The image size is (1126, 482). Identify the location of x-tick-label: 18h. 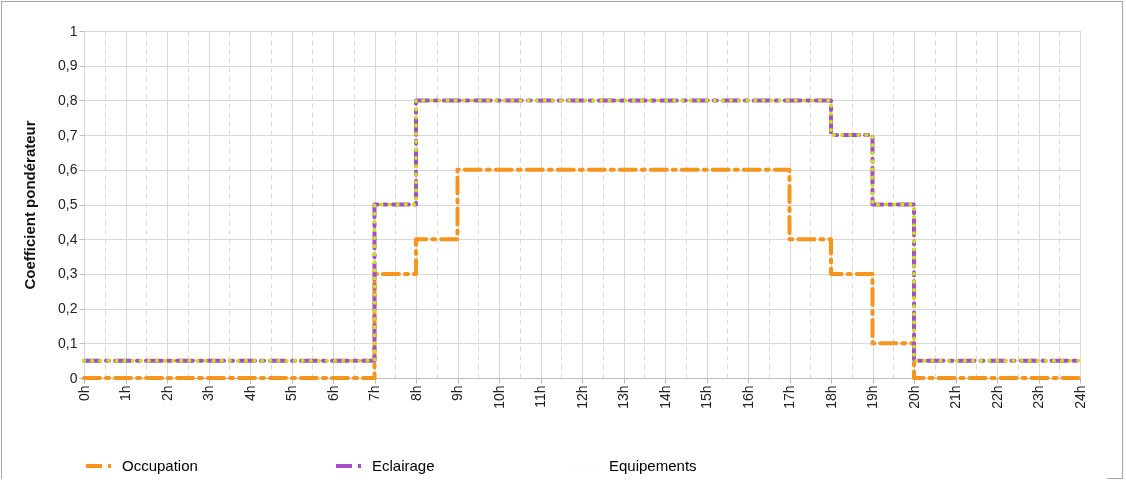
(830, 397).